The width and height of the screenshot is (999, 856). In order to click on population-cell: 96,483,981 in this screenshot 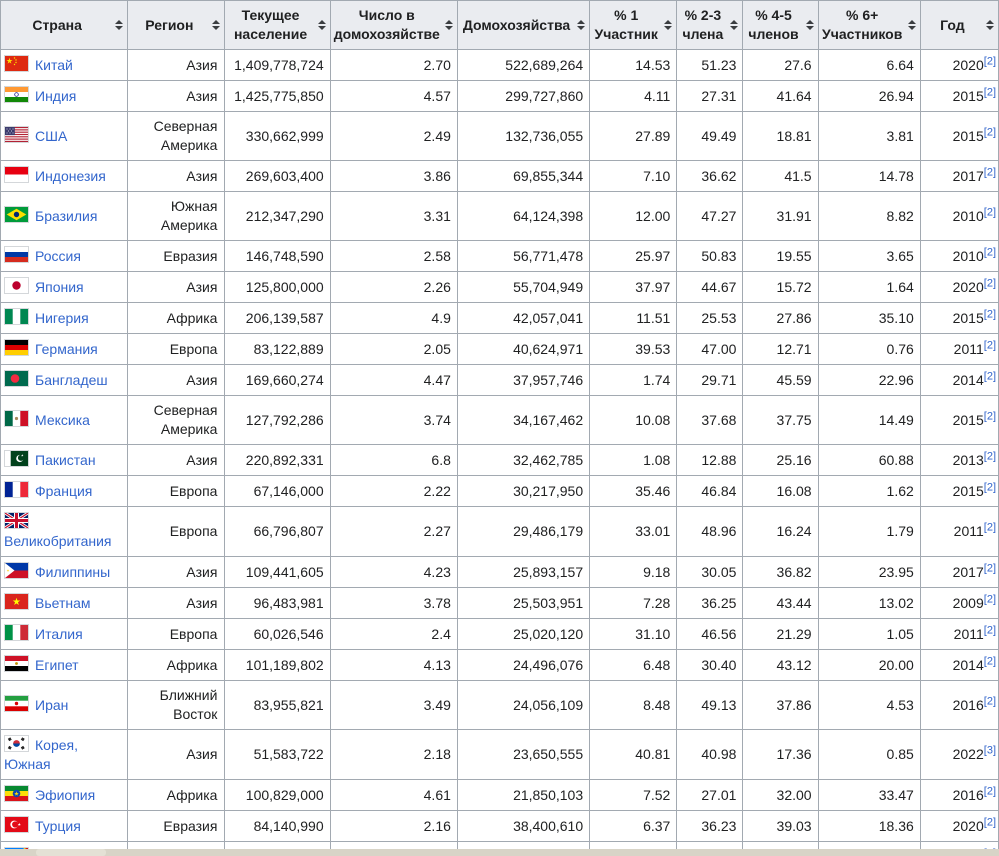, I will do `click(277, 603)`.